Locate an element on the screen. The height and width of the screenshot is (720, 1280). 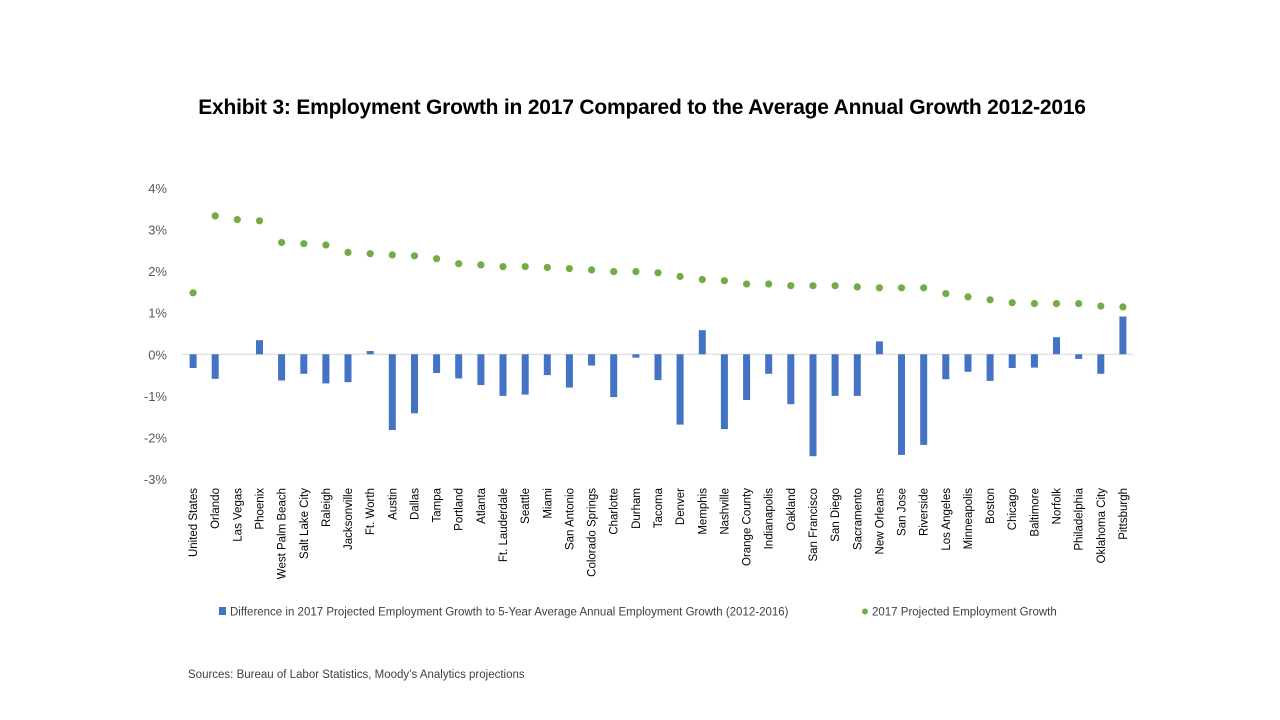
x-tick-label: San Diego is located at coordinates (836, 515).